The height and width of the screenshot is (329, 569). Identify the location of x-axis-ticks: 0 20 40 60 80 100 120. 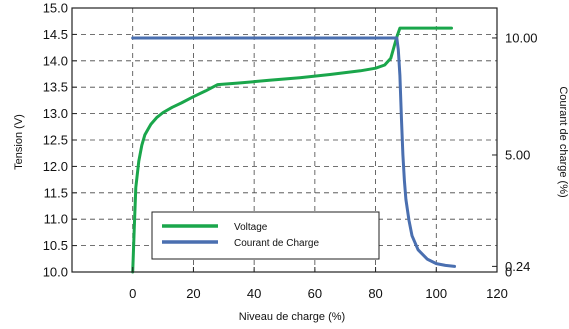
(318, 284).